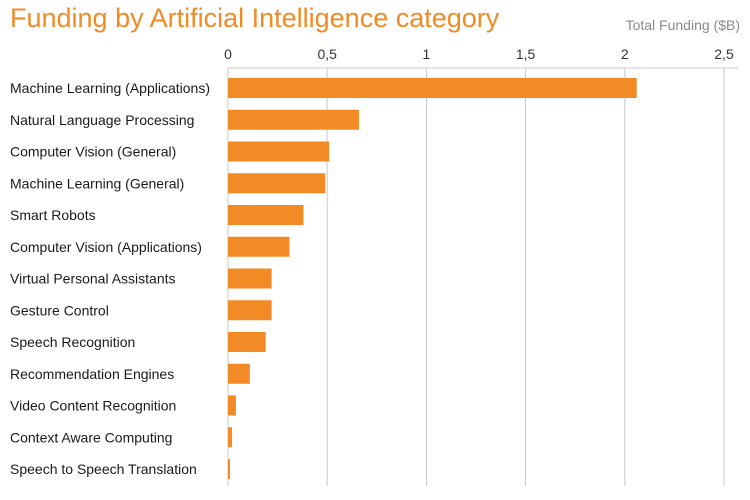 This screenshot has height=500, width=750. Describe the element at coordinates (93, 406) in the screenshot. I see `category-label: Video Content Recognition` at that location.